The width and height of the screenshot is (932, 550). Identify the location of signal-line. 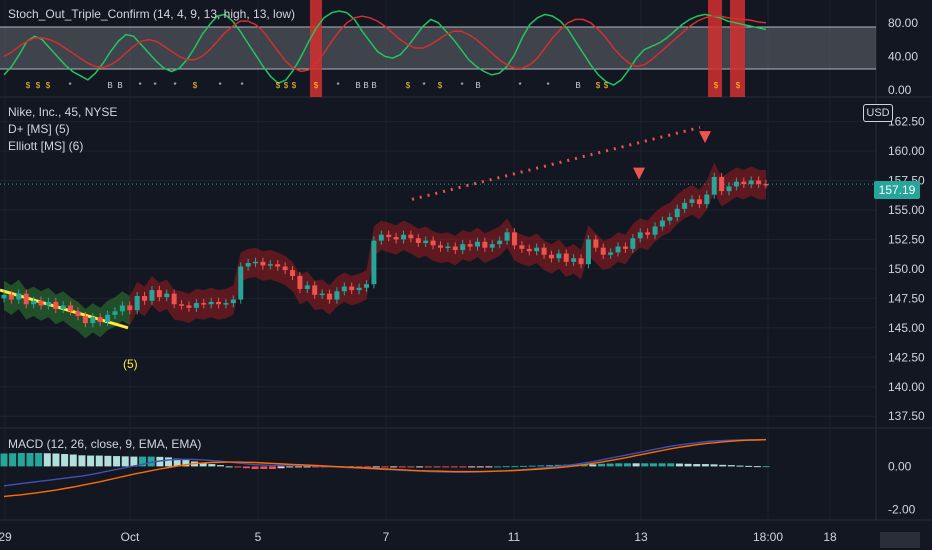
(385, 468).